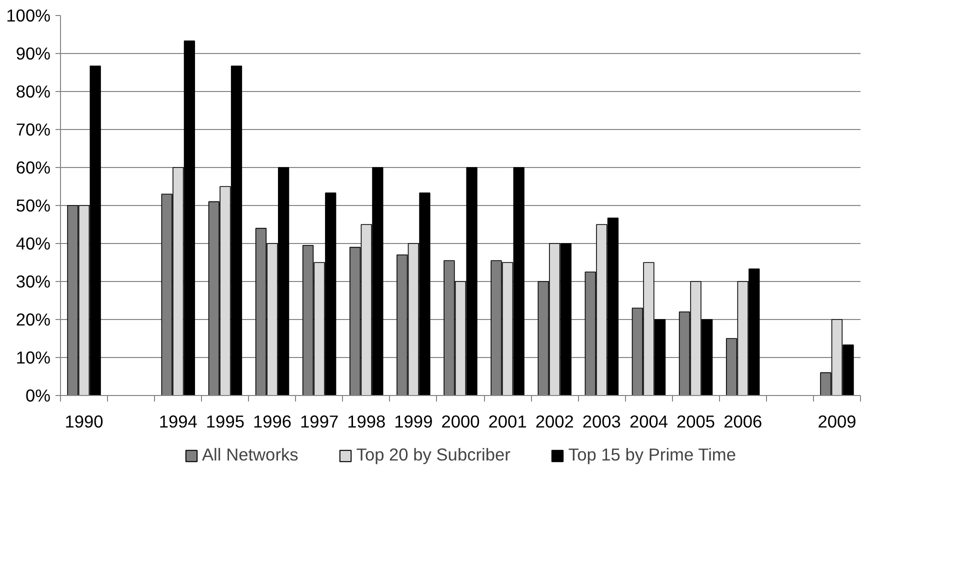  I want to click on x-tick-label: 2009, so click(837, 422).